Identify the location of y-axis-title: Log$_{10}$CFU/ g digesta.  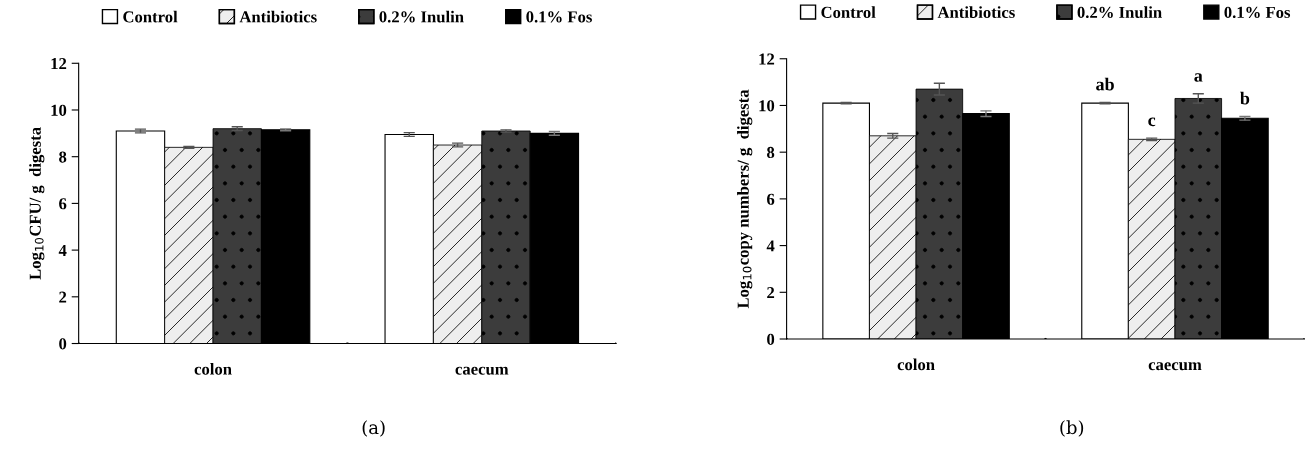
(37, 203).